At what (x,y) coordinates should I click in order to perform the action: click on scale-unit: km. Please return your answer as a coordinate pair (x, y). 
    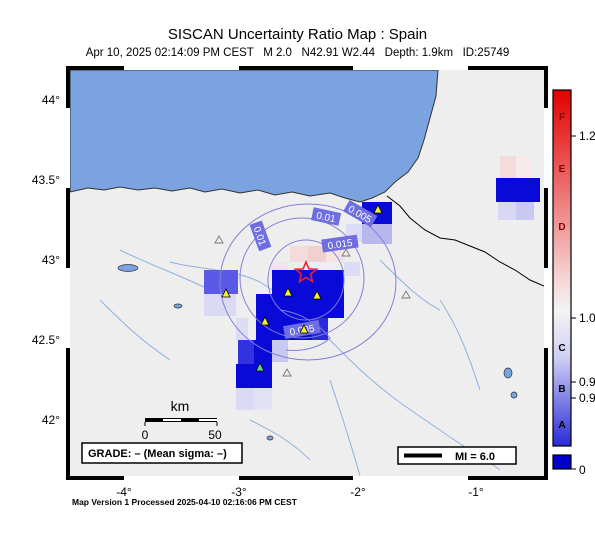
    Looking at the image, I should click on (180, 406).